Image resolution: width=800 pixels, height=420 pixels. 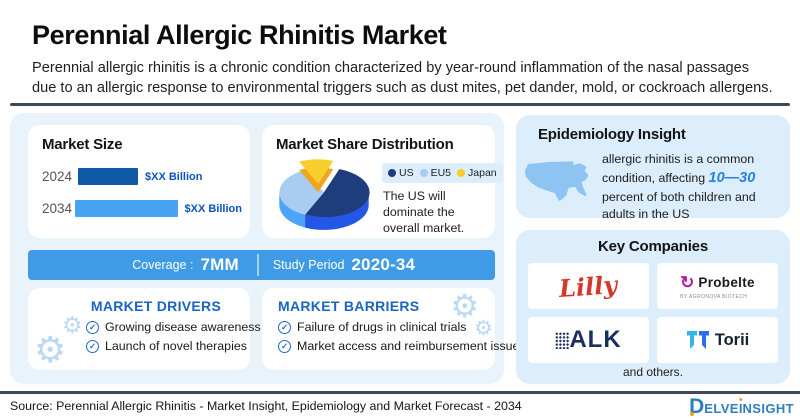 What do you see at coordinates (400, 104) in the screenshot?
I see `header-divider` at bounding box center [400, 104].